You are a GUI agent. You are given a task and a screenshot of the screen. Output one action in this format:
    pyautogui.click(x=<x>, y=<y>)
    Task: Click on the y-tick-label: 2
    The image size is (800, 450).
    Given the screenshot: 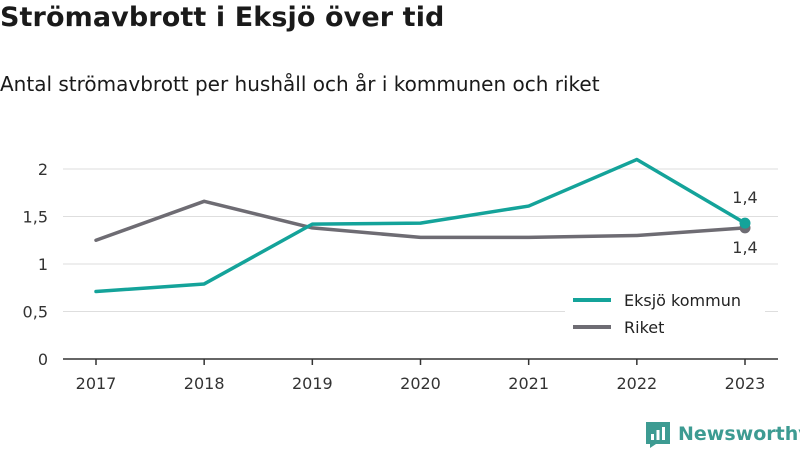 What is the action you would take?
    pyautogui.click(x=43, y=169)
    